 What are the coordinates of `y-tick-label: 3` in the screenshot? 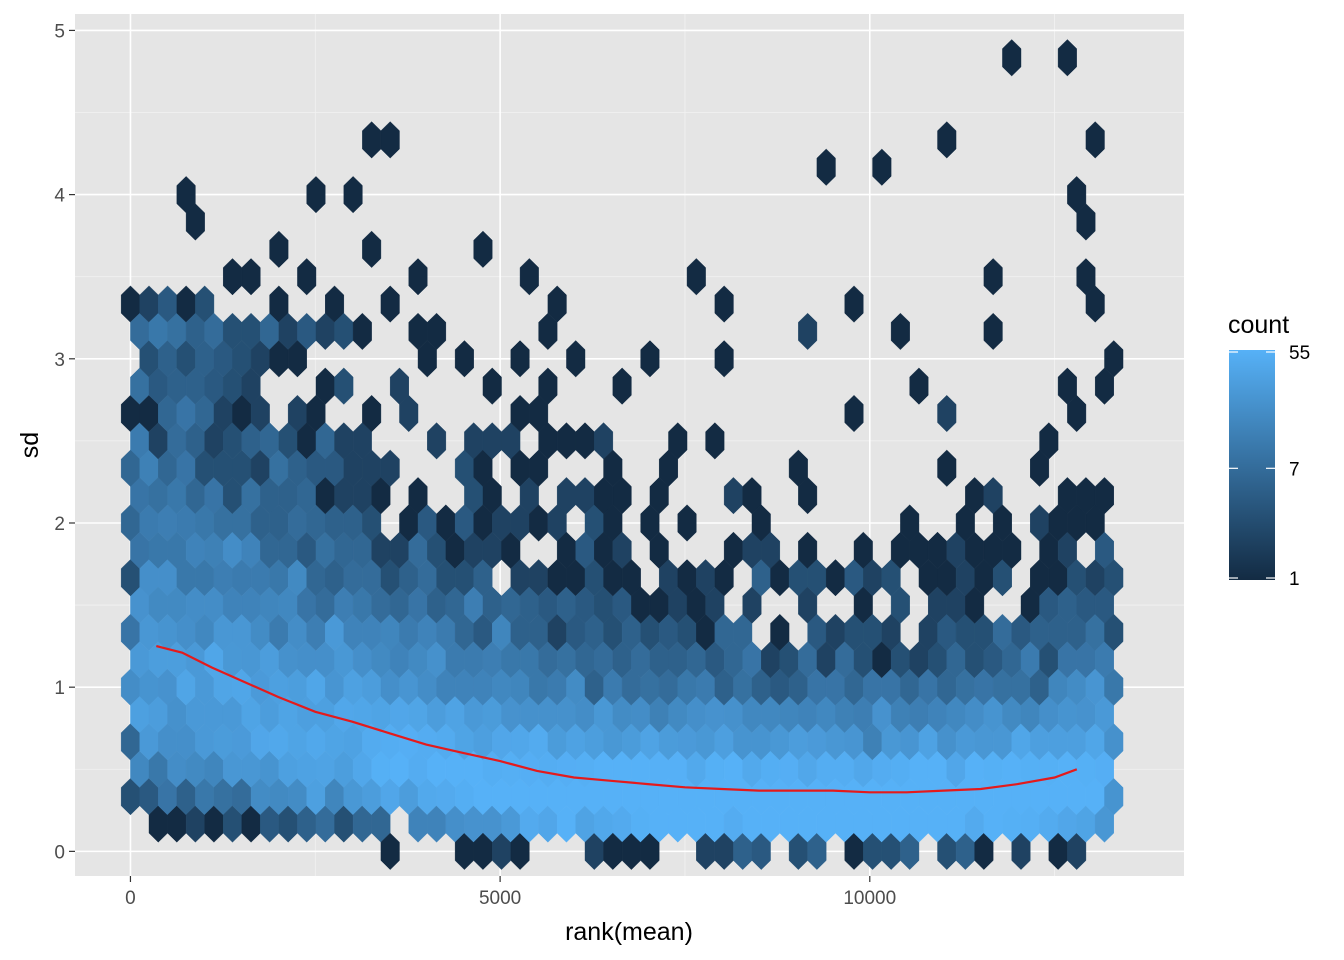 It's located at (59, 360).